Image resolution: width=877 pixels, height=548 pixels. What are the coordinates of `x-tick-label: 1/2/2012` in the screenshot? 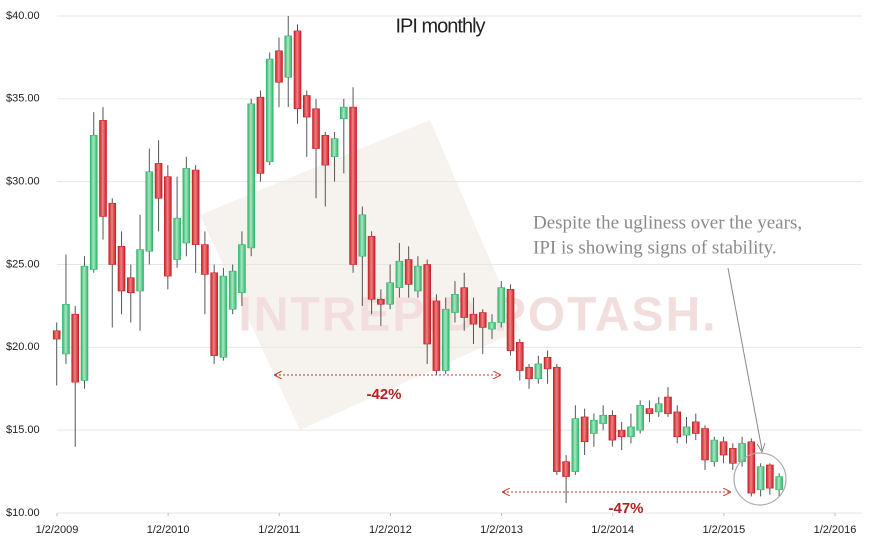 It's located at (390, 530).